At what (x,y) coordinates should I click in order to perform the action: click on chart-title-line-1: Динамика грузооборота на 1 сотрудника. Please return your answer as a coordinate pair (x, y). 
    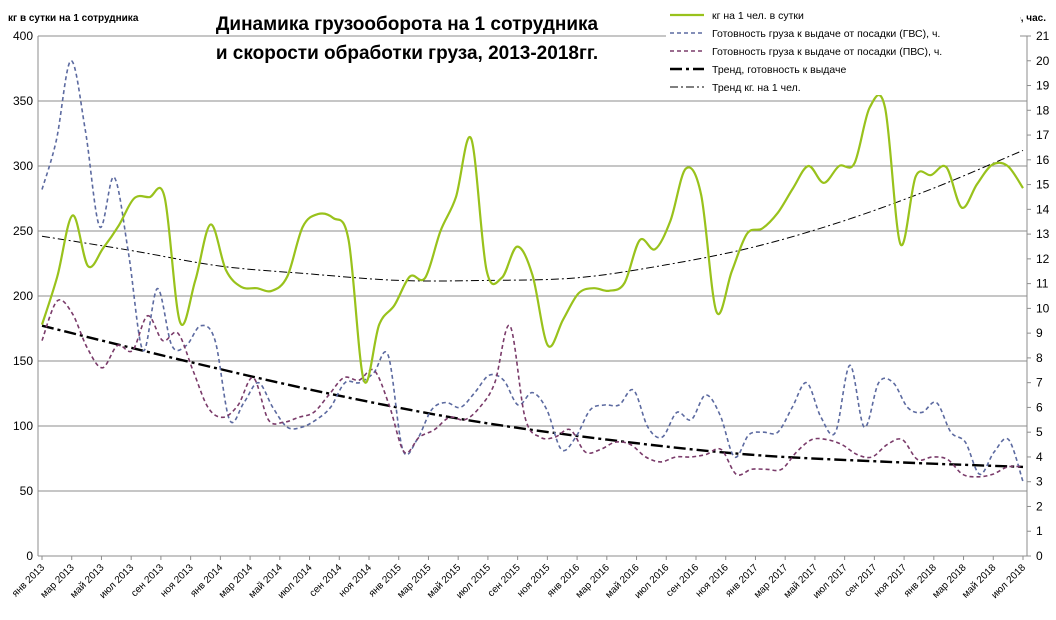
    Looking at the image, I should click on (407, 24).